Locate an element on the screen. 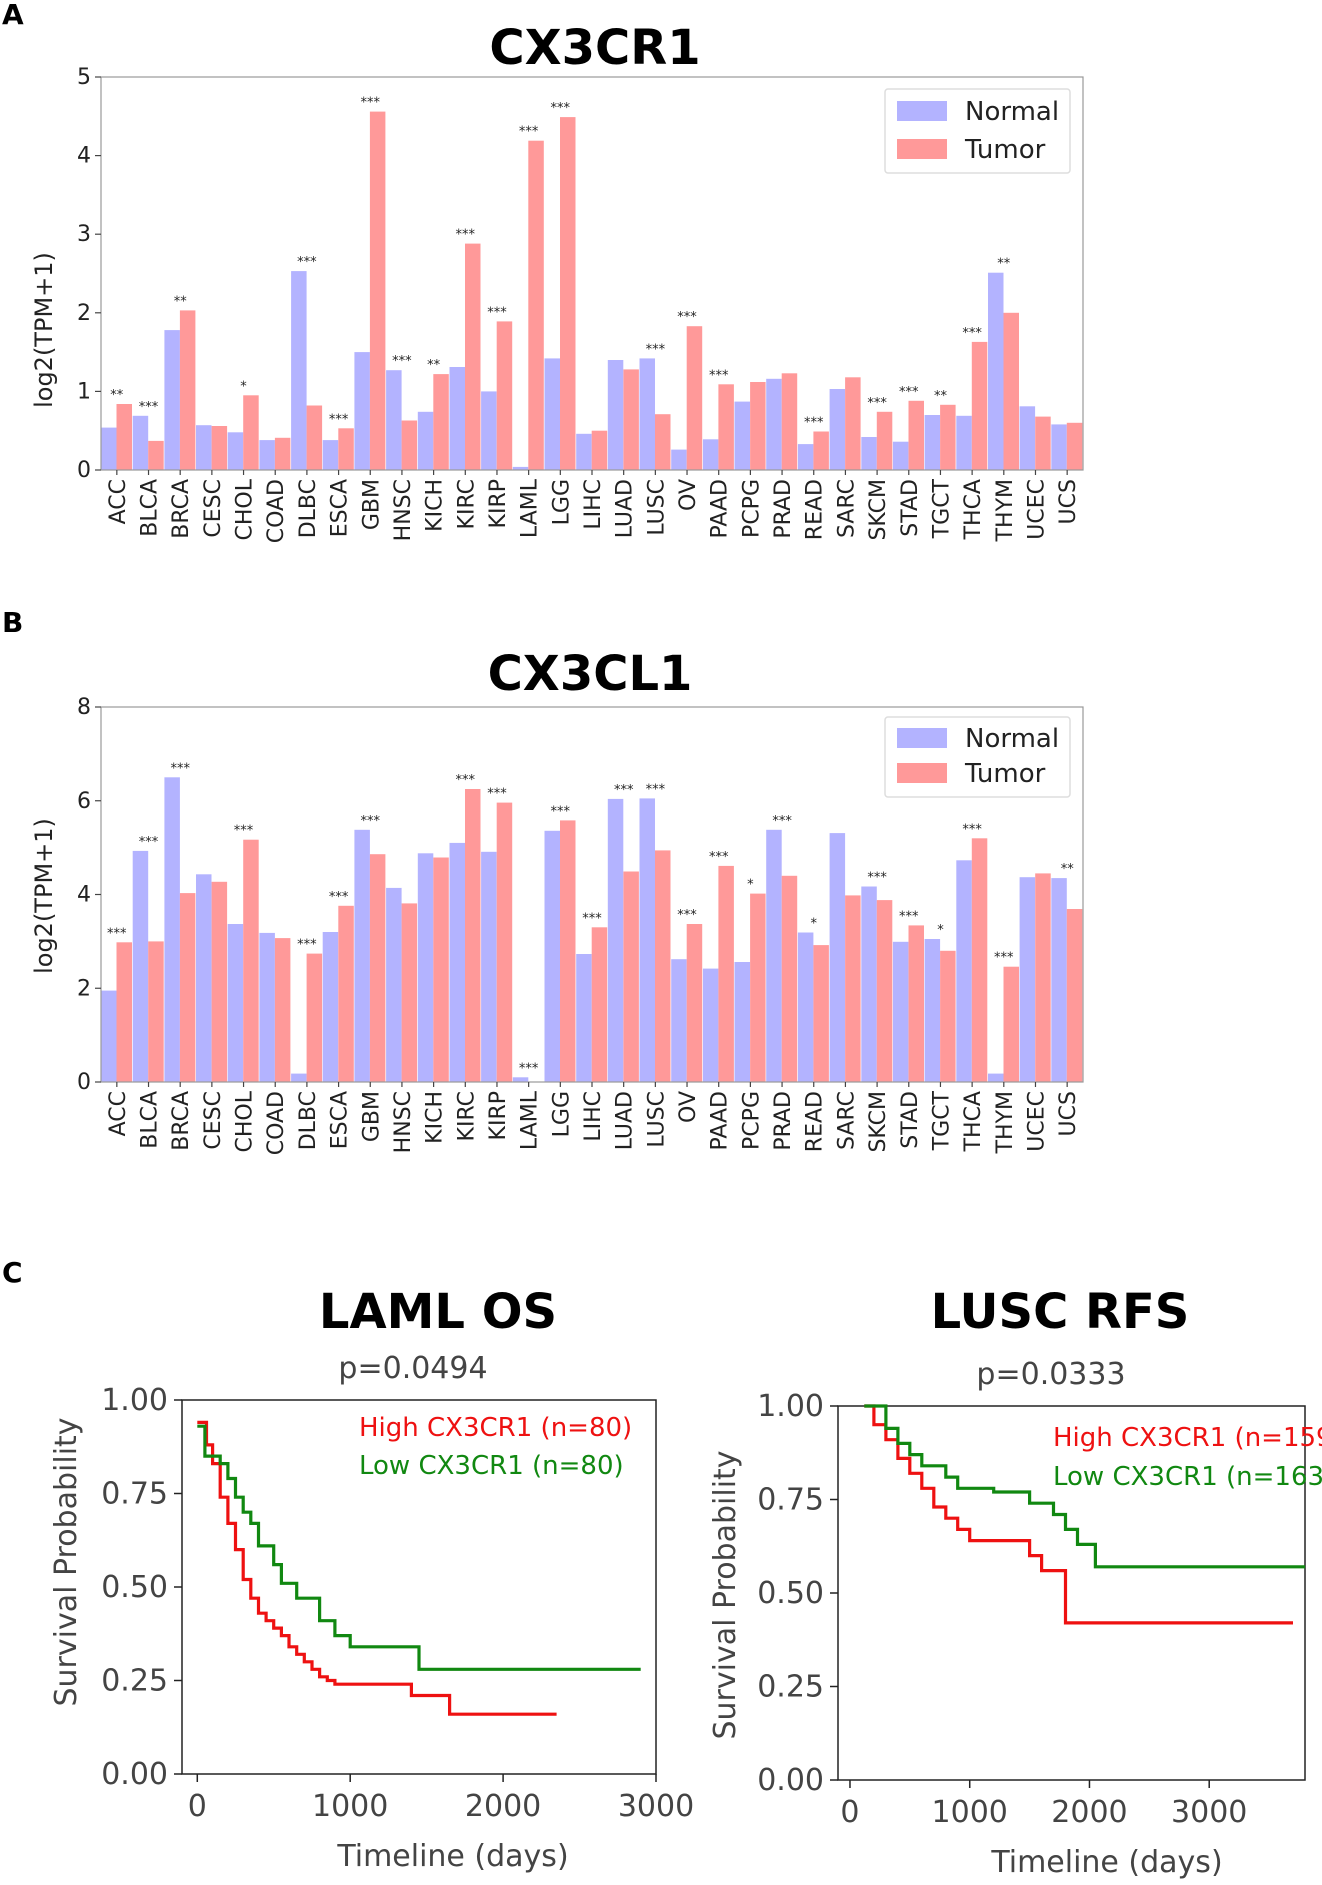 The image size is (1322, 1885). x-tick-label-stad: STAD is located at coordinates (910, 1120).